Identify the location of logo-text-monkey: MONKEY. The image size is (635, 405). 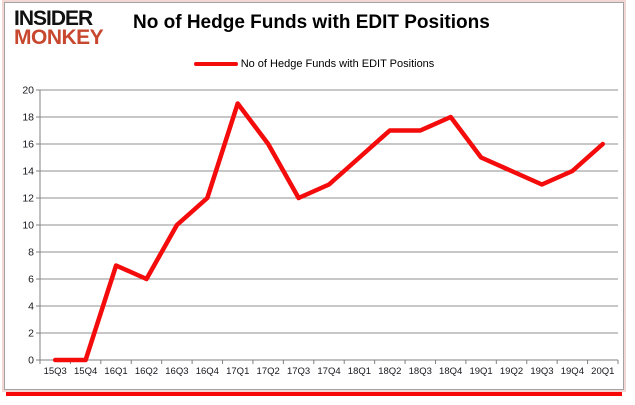
(59, 38).